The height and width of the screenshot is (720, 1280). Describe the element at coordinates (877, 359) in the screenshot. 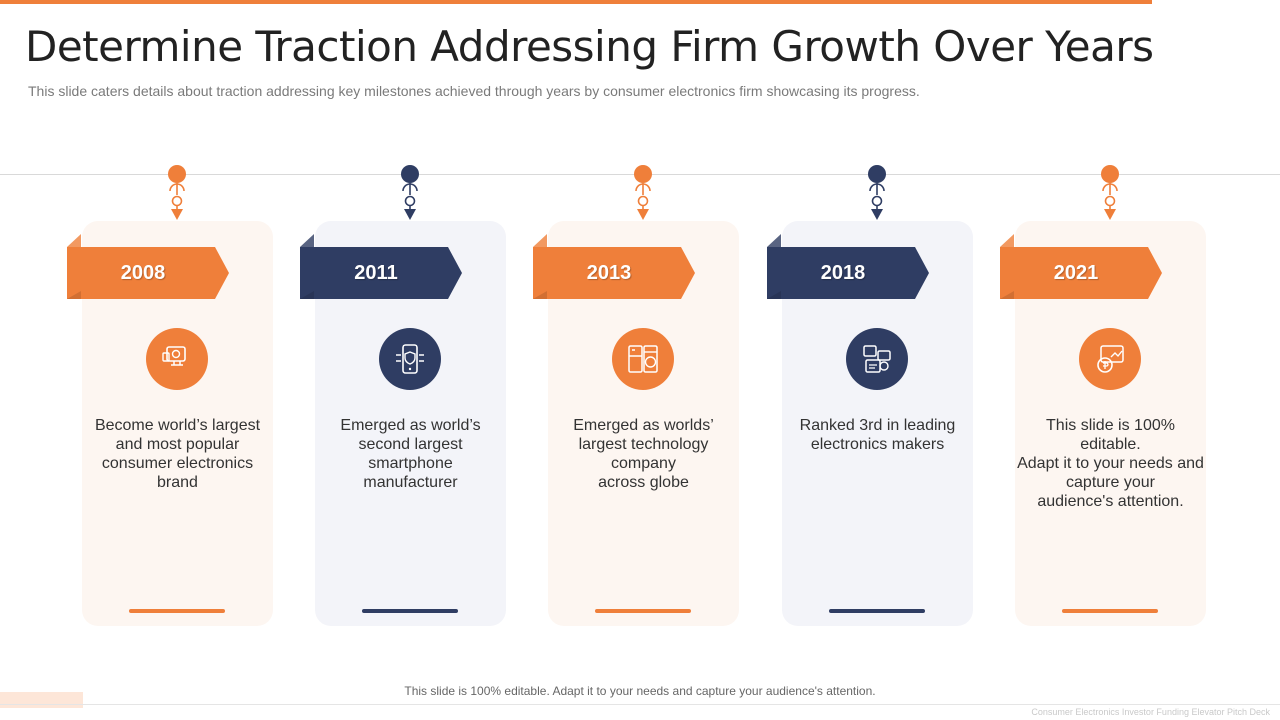

I see `electronics-makers-icon` at that location.